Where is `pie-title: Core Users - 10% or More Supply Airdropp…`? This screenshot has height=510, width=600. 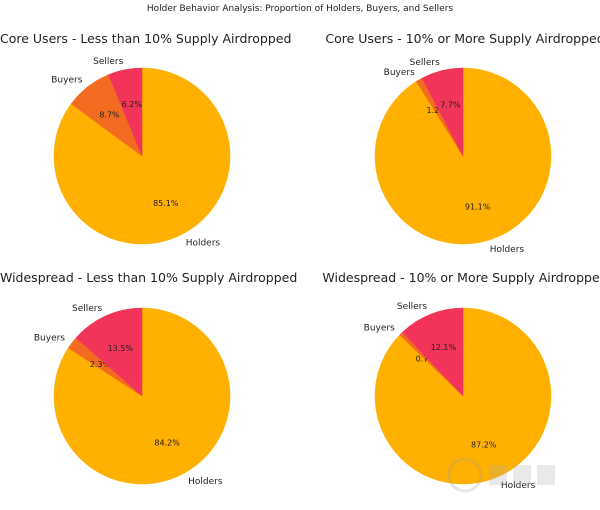
pie-title: Core Users - 10% or More Supply Airdropp… is located at coordinates (462, 38).